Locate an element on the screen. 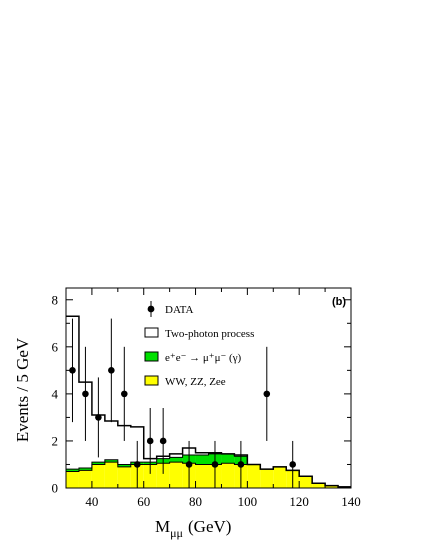 This screenshot has width=421, height=545. y-tick-label: 8 is located at coordinates (55, 299).